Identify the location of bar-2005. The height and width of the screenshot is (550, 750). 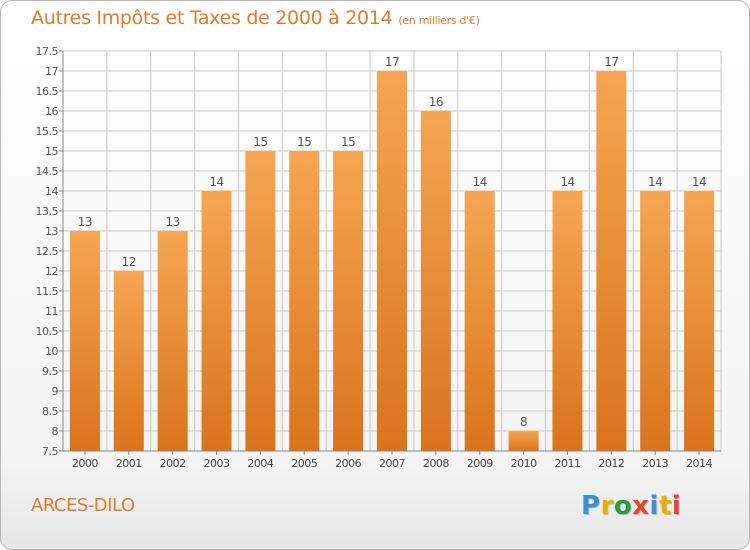
(304, 301).